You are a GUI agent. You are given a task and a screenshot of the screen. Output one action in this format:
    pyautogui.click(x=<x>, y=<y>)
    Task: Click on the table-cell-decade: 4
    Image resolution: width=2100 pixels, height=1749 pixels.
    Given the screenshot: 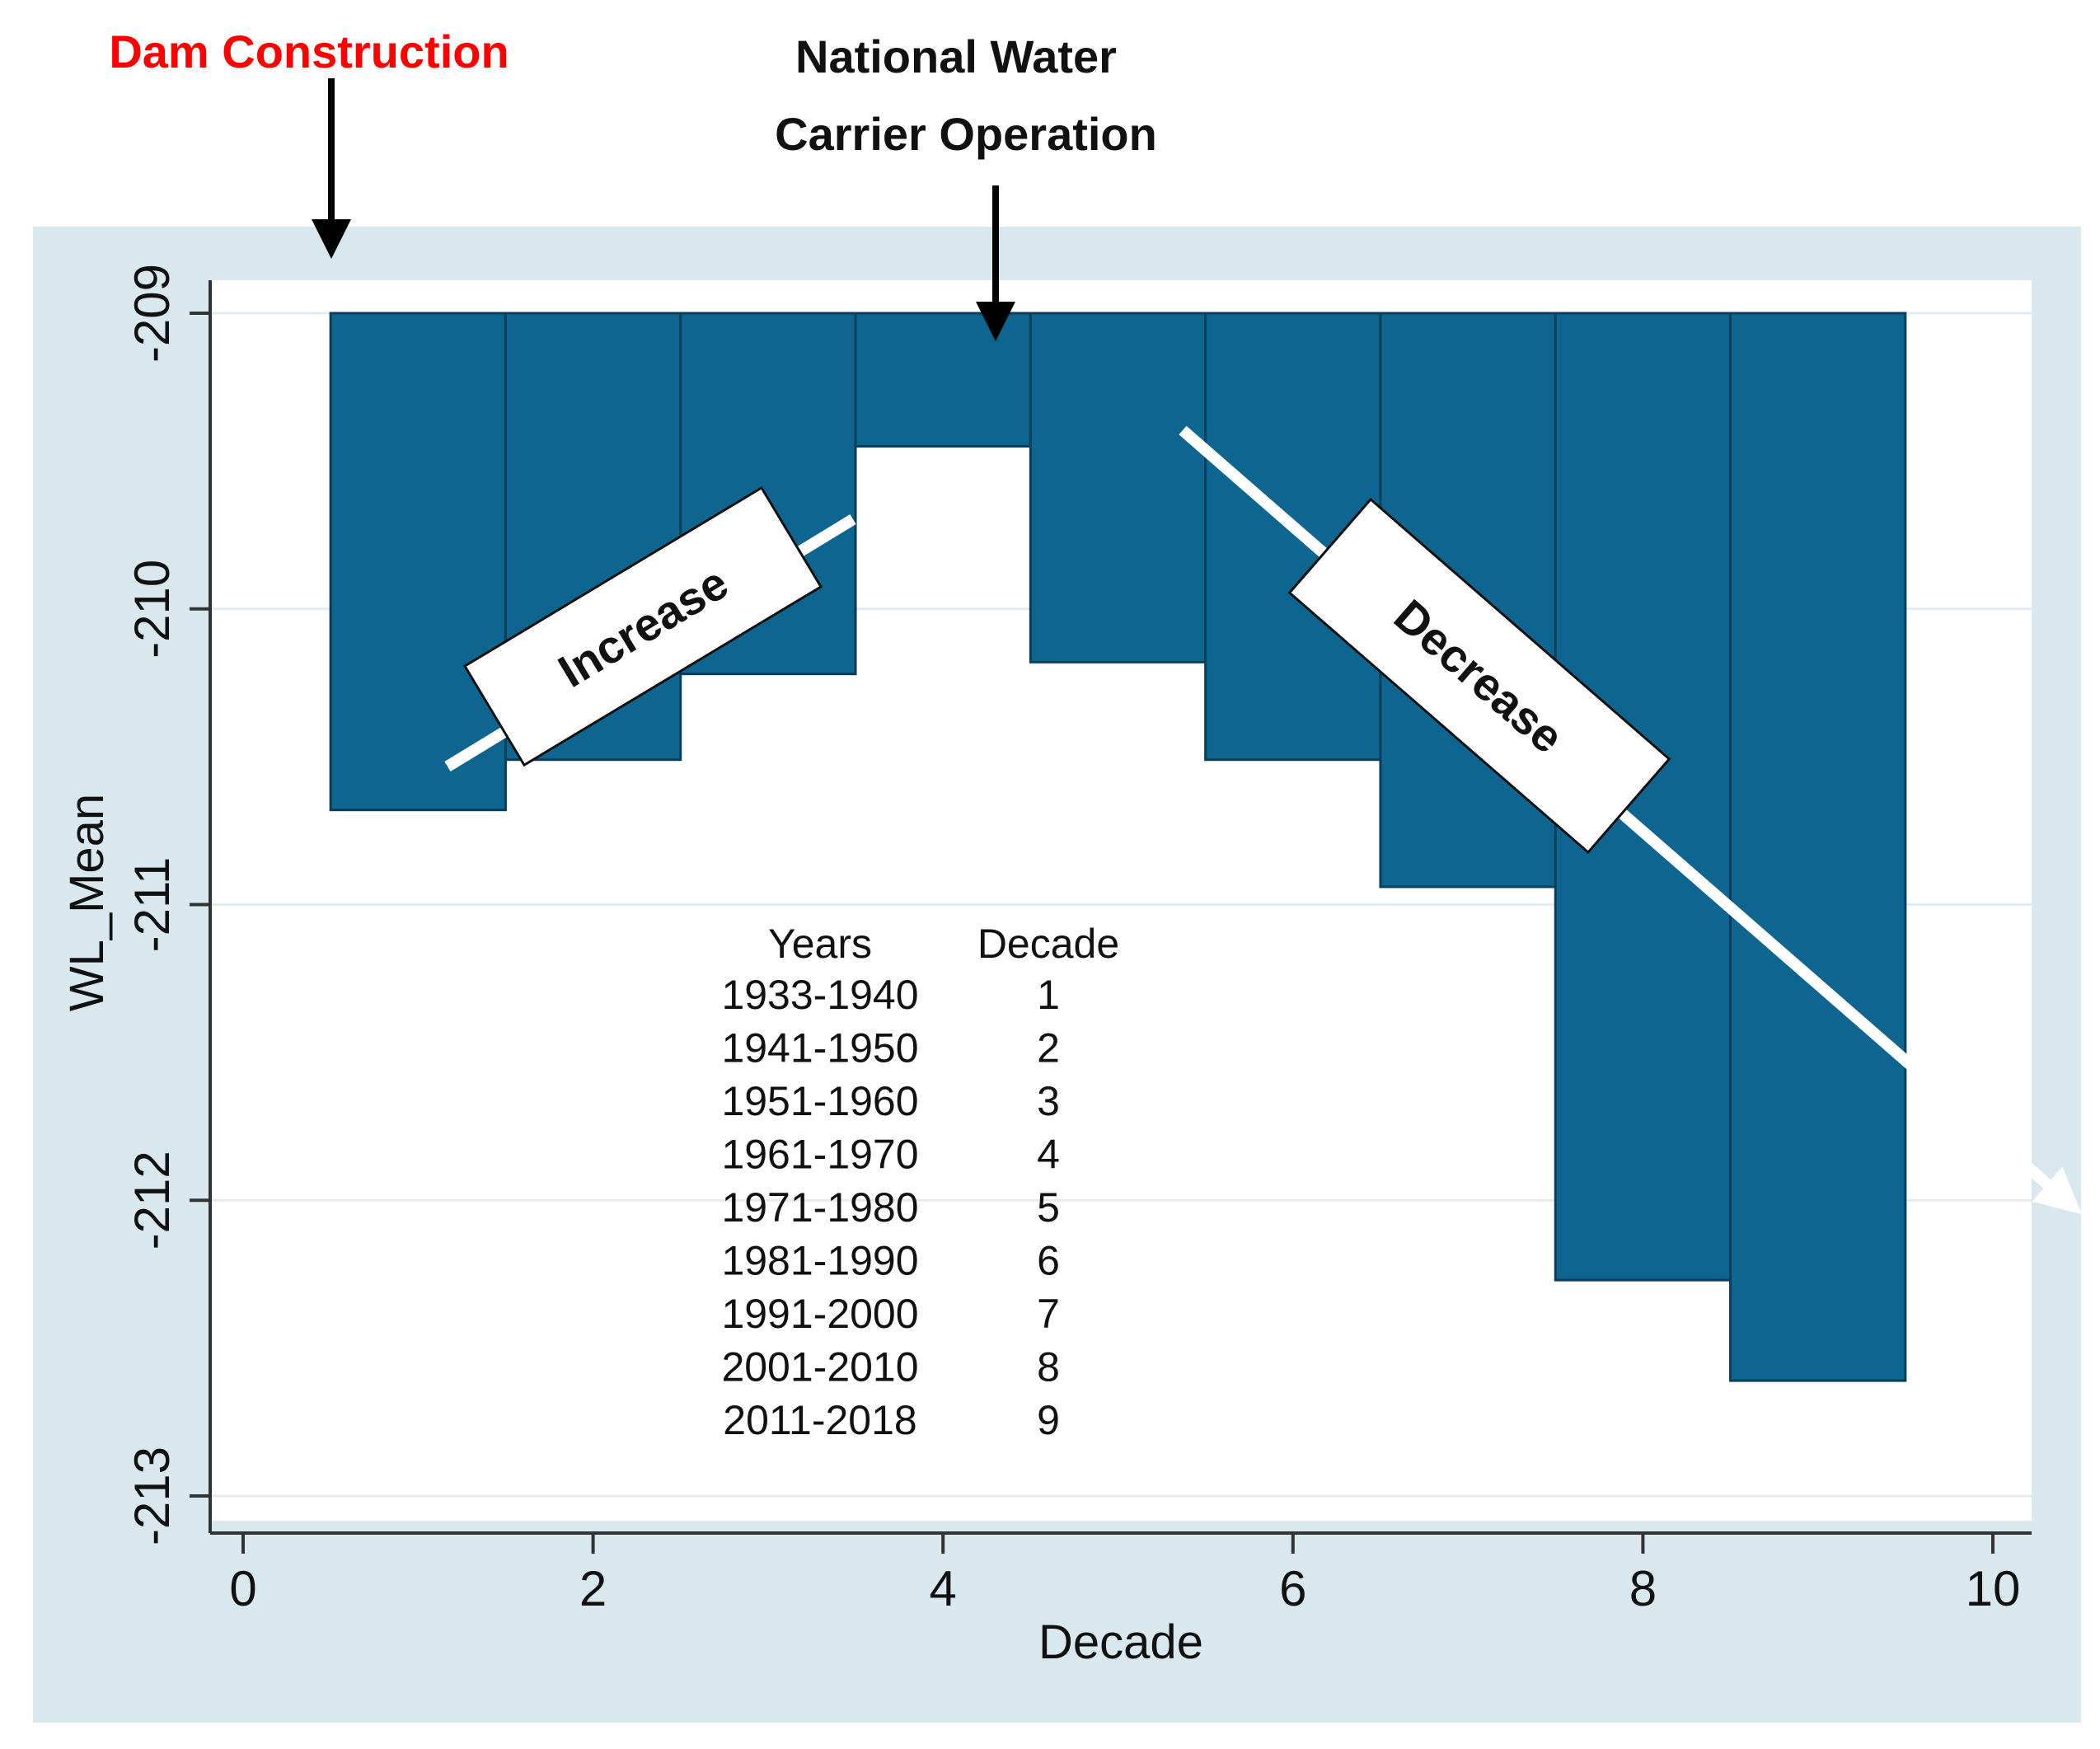 What is the action you would take?
    pyautogui.click(x=1048, y=1155)
    